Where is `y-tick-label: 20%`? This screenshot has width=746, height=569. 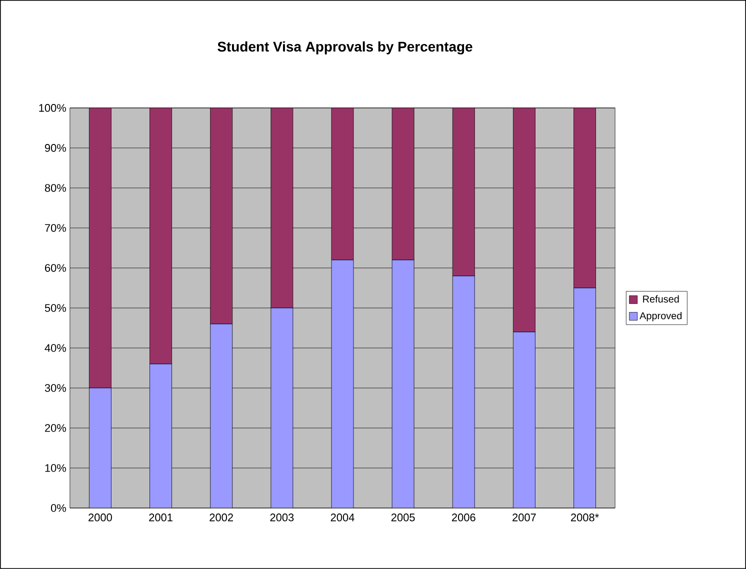 y-tick-label: 20% is located at coordinates (55, 428).